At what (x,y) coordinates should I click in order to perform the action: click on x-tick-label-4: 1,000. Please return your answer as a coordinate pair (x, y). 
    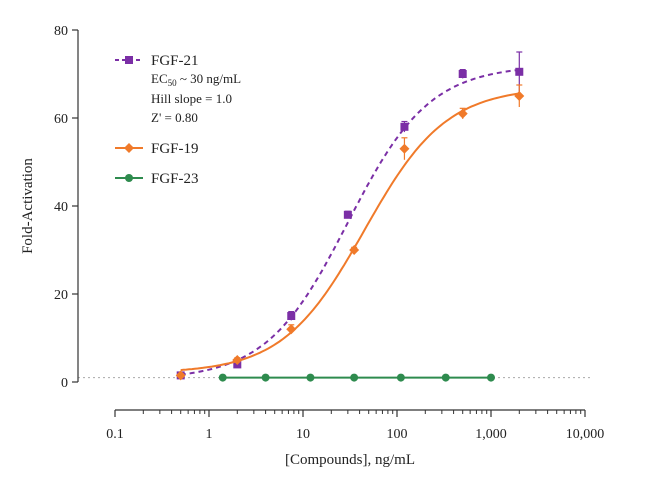
    Looking at the image, I should click on (491, 434).